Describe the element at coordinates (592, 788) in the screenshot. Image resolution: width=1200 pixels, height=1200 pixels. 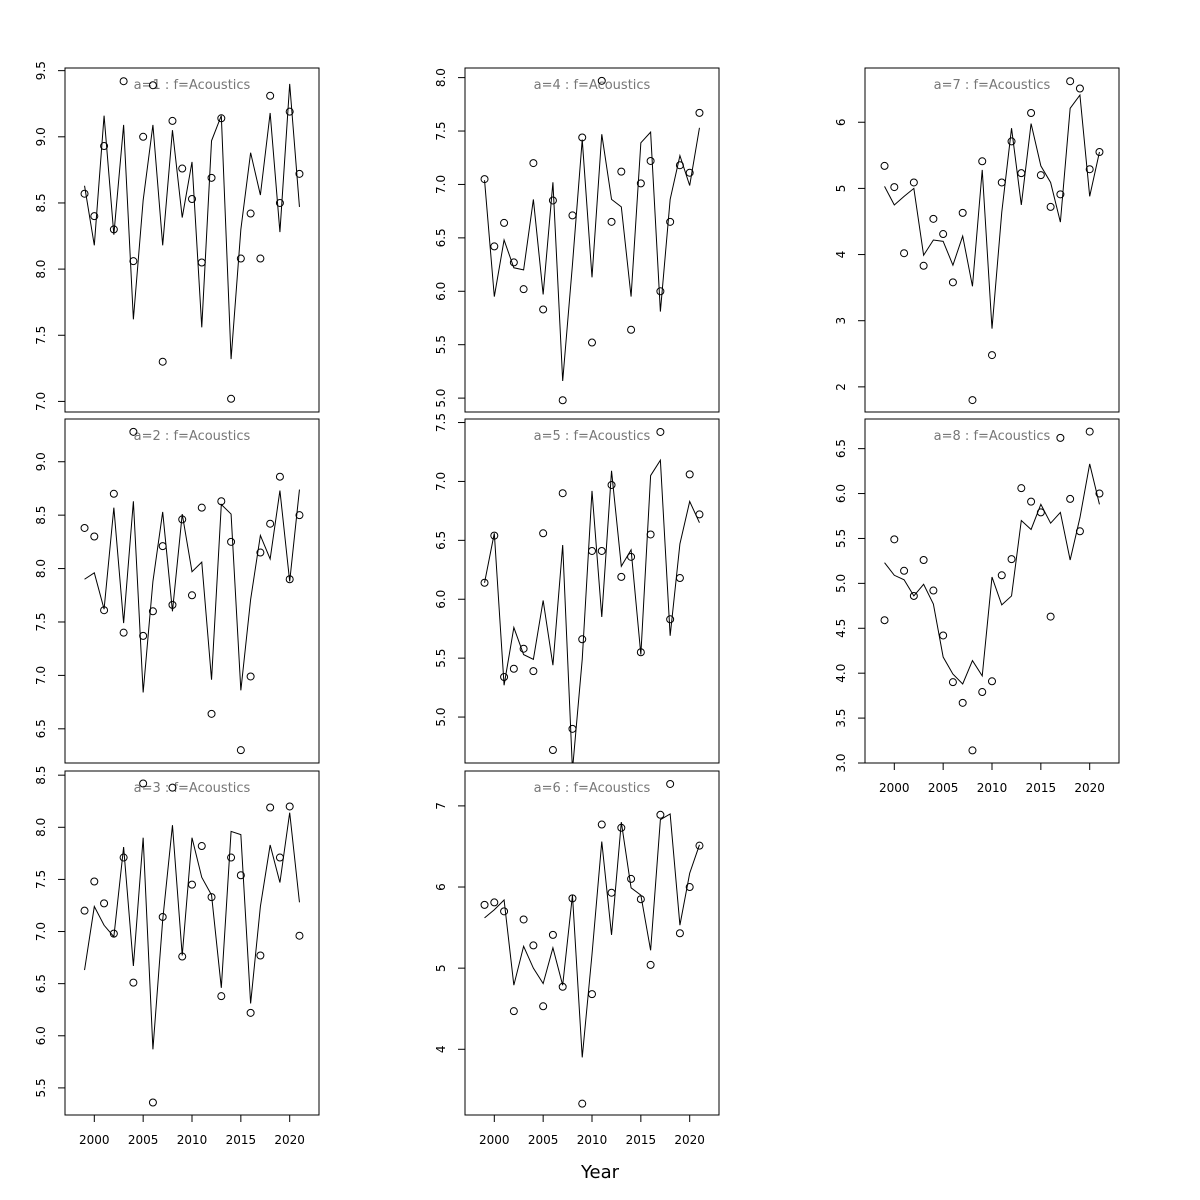
I see `panel-title: a=6 : f=Acoustics` at that location.